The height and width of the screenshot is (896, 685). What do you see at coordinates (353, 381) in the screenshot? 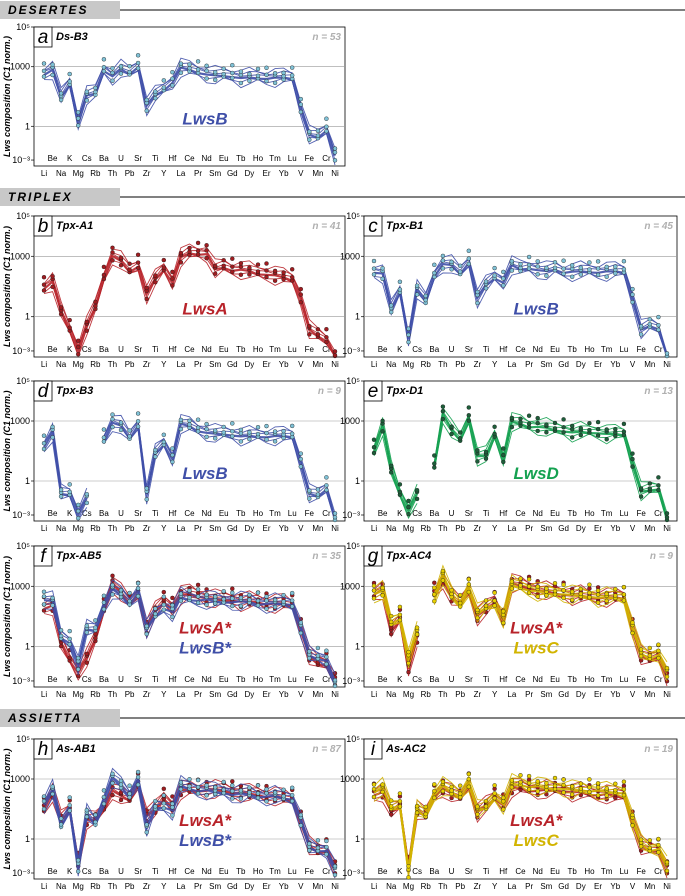
I see `ytick-label: 10⁵` at bounding box center [353, 381].